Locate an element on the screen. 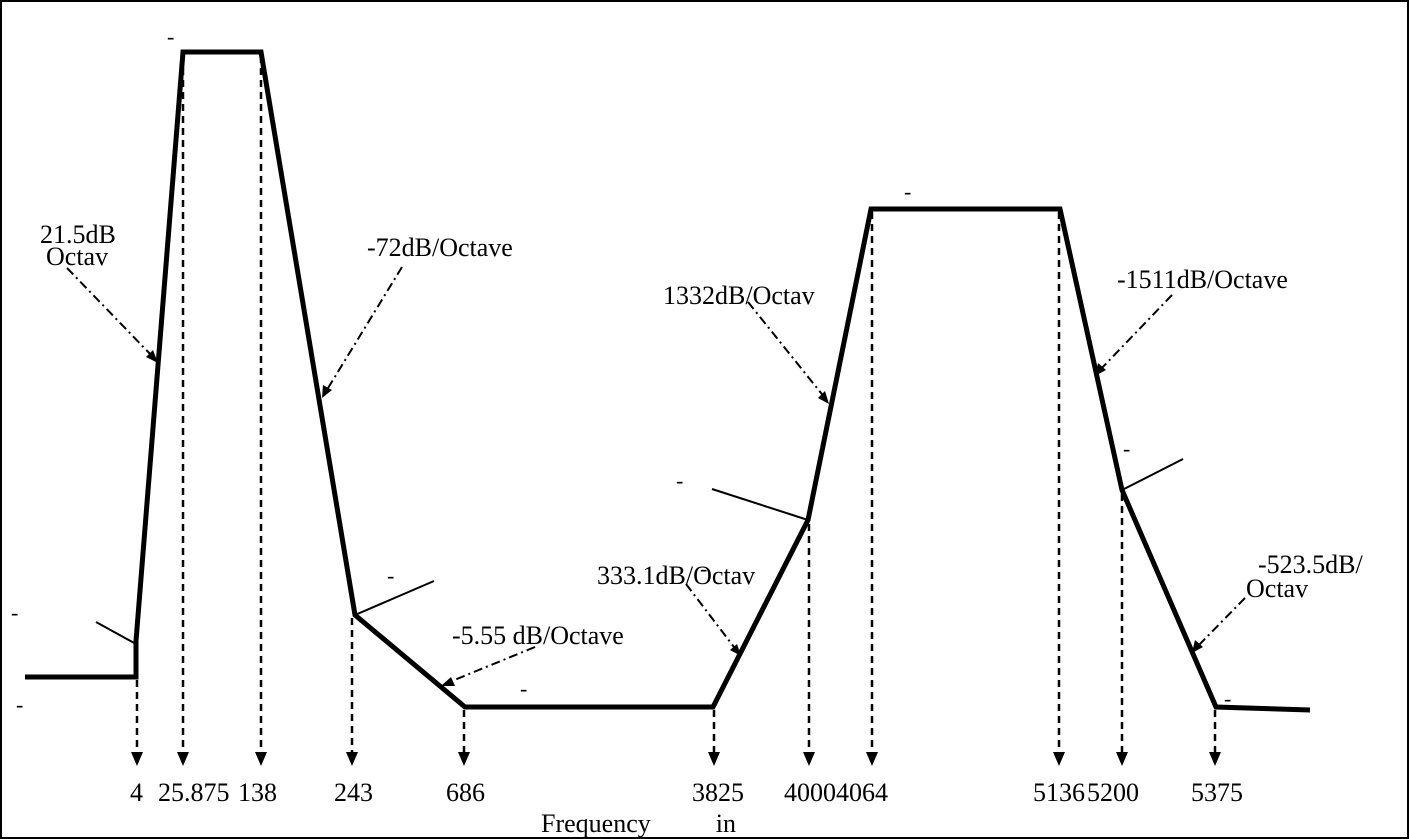 This screenshot has height=839, width=1409. marker-line-left-step is located at coordinates (116, 633).